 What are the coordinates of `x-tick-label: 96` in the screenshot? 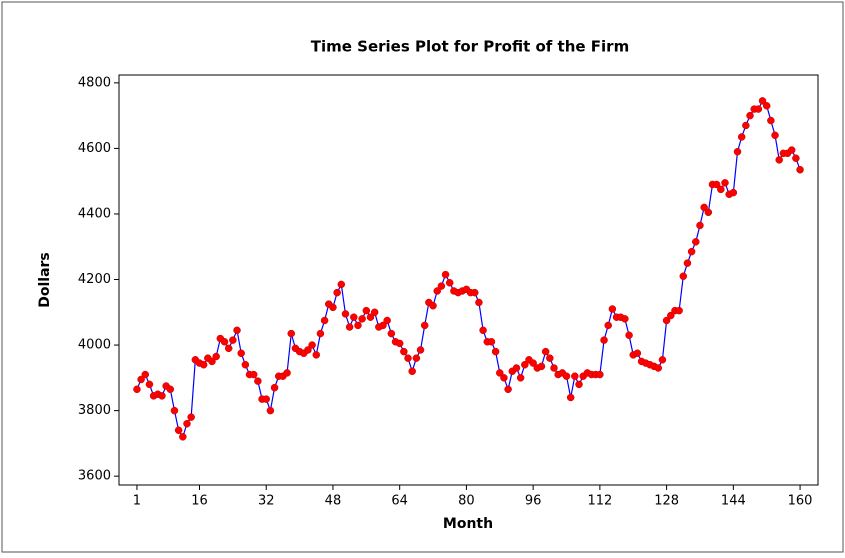 It's located at (533, 501).